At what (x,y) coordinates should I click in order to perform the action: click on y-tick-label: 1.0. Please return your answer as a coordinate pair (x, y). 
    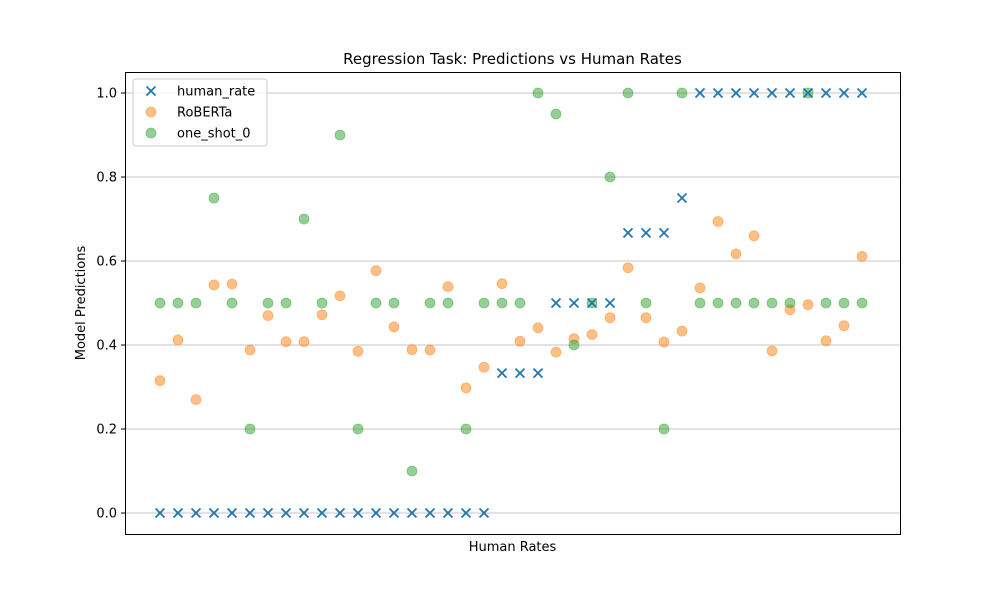
    Looking at the image, I should click on (106, 94).